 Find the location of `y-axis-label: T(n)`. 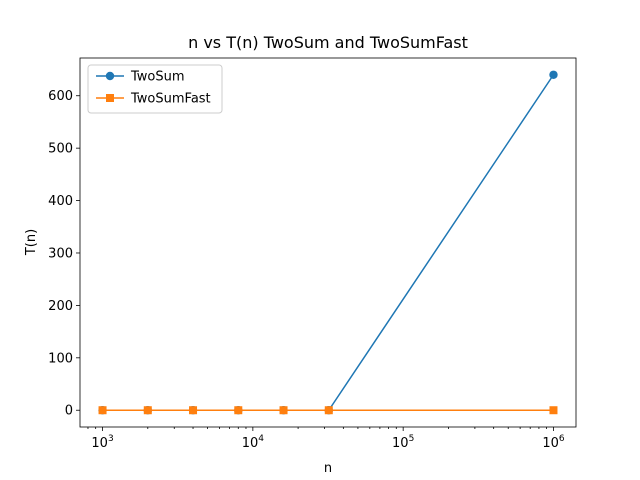

y-axis-label: T(n) is located at coordinates (31, 242).